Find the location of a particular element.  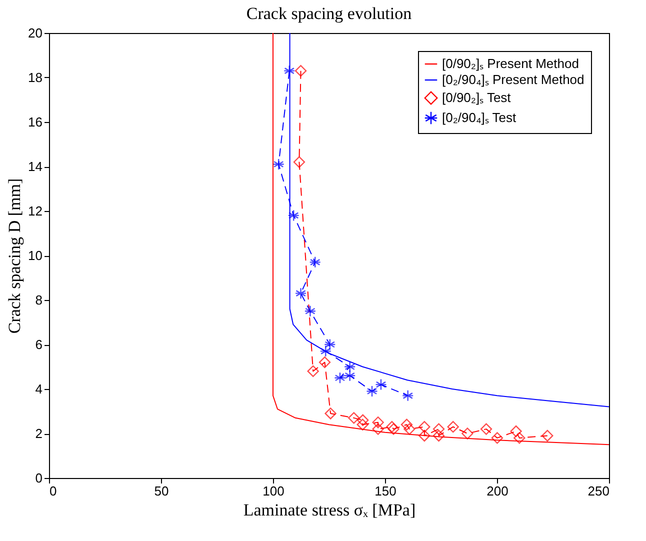

x-axis-title: Laminate stress σₓ [MPa] is located at coordinates (329, 510).